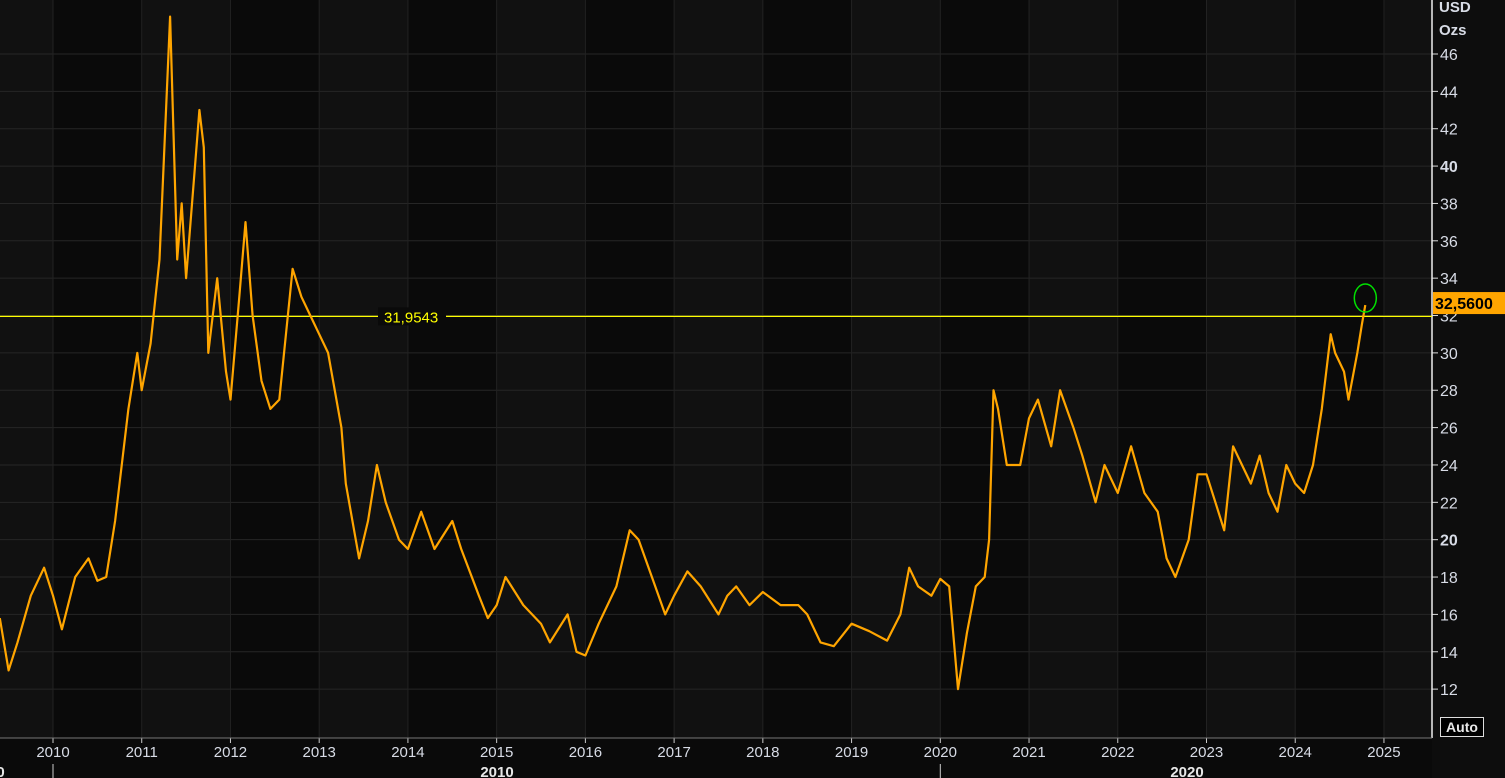 The image size is (1505, 778). What do you see at coordinates (1464, 304) in the screenshot?
I see `last-value-label: 32,5600` at bounding box center [1464, 304].